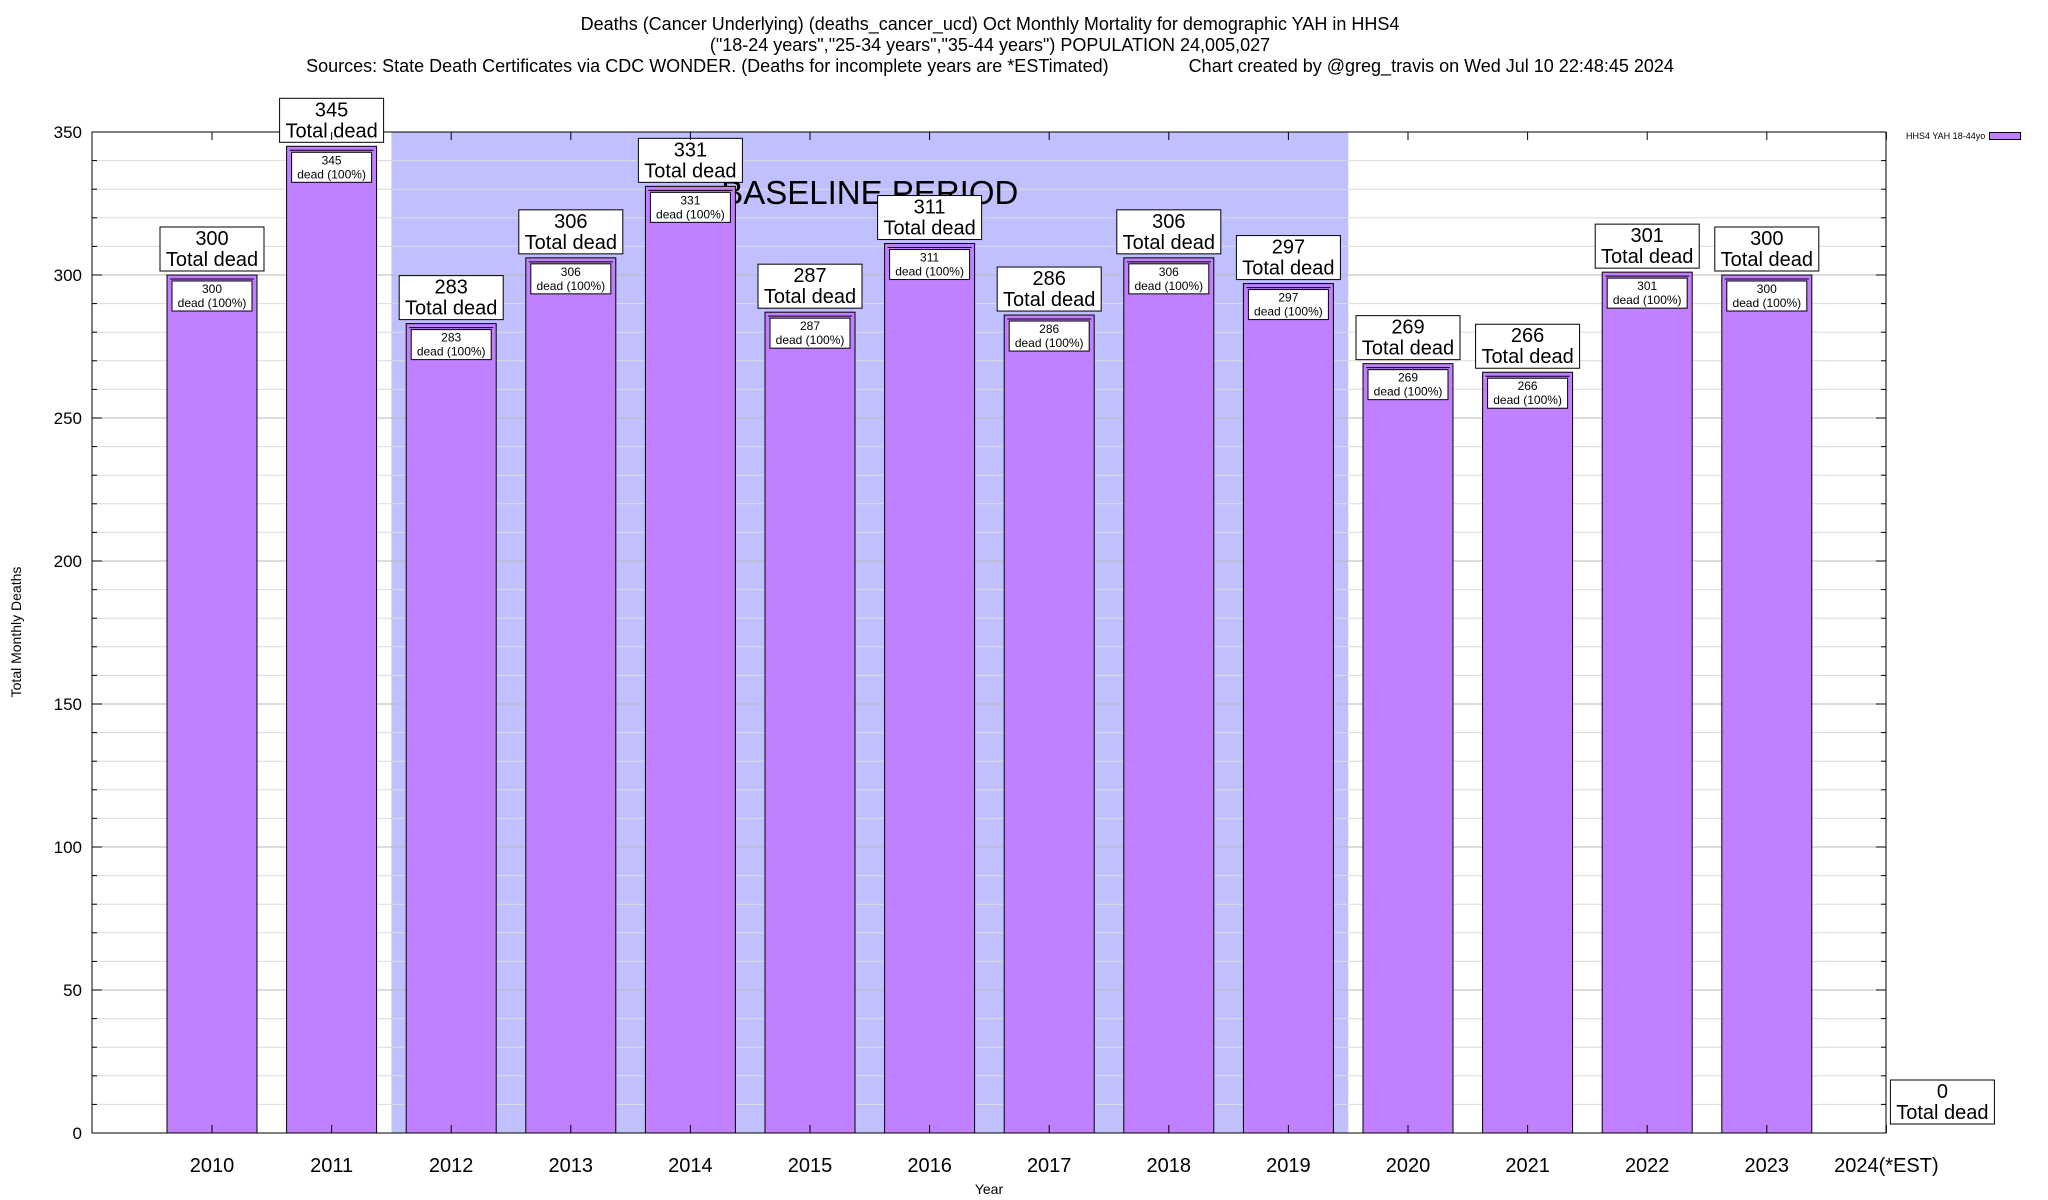  Describe the element at coordinates (690, 150) in the screenshot. I see `bar-total-value: 331` at that location.